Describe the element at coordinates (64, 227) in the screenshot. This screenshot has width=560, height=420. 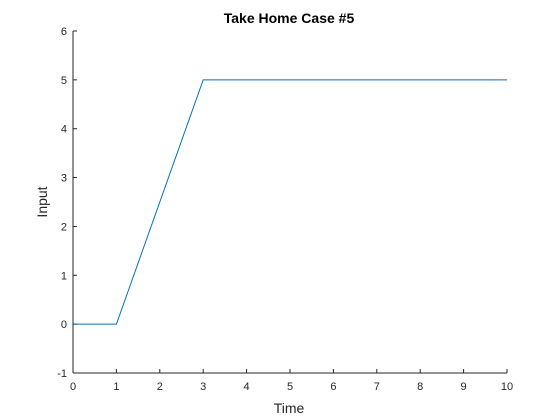
I see `y-tick-label: 2` at that location.